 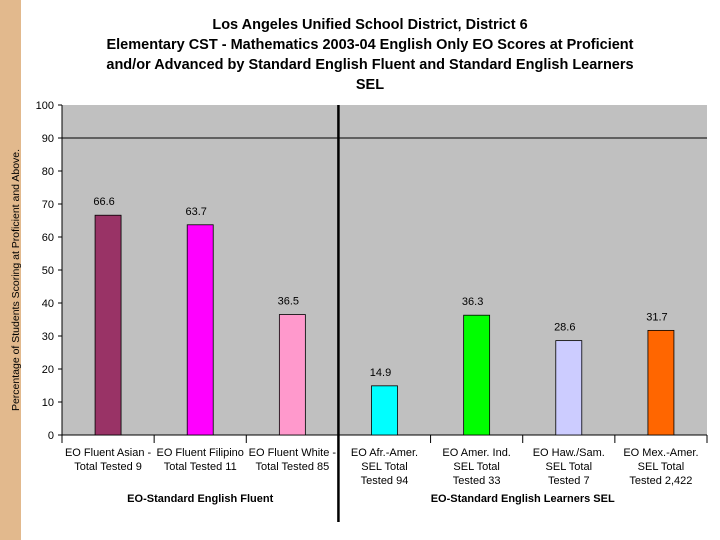 I want to click on y-tick-label: 100, so click(x=45, y=106).